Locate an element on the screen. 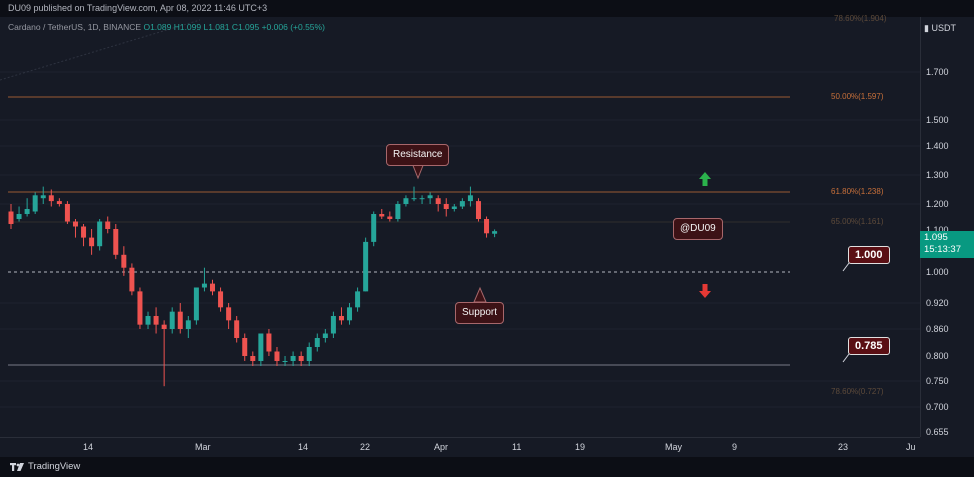 Image resolution: width=974 pixels, height=477 pixels. symbol-name: Cardano / TetherUS, 1D, BINANCE is located at coordinates (75, 27).